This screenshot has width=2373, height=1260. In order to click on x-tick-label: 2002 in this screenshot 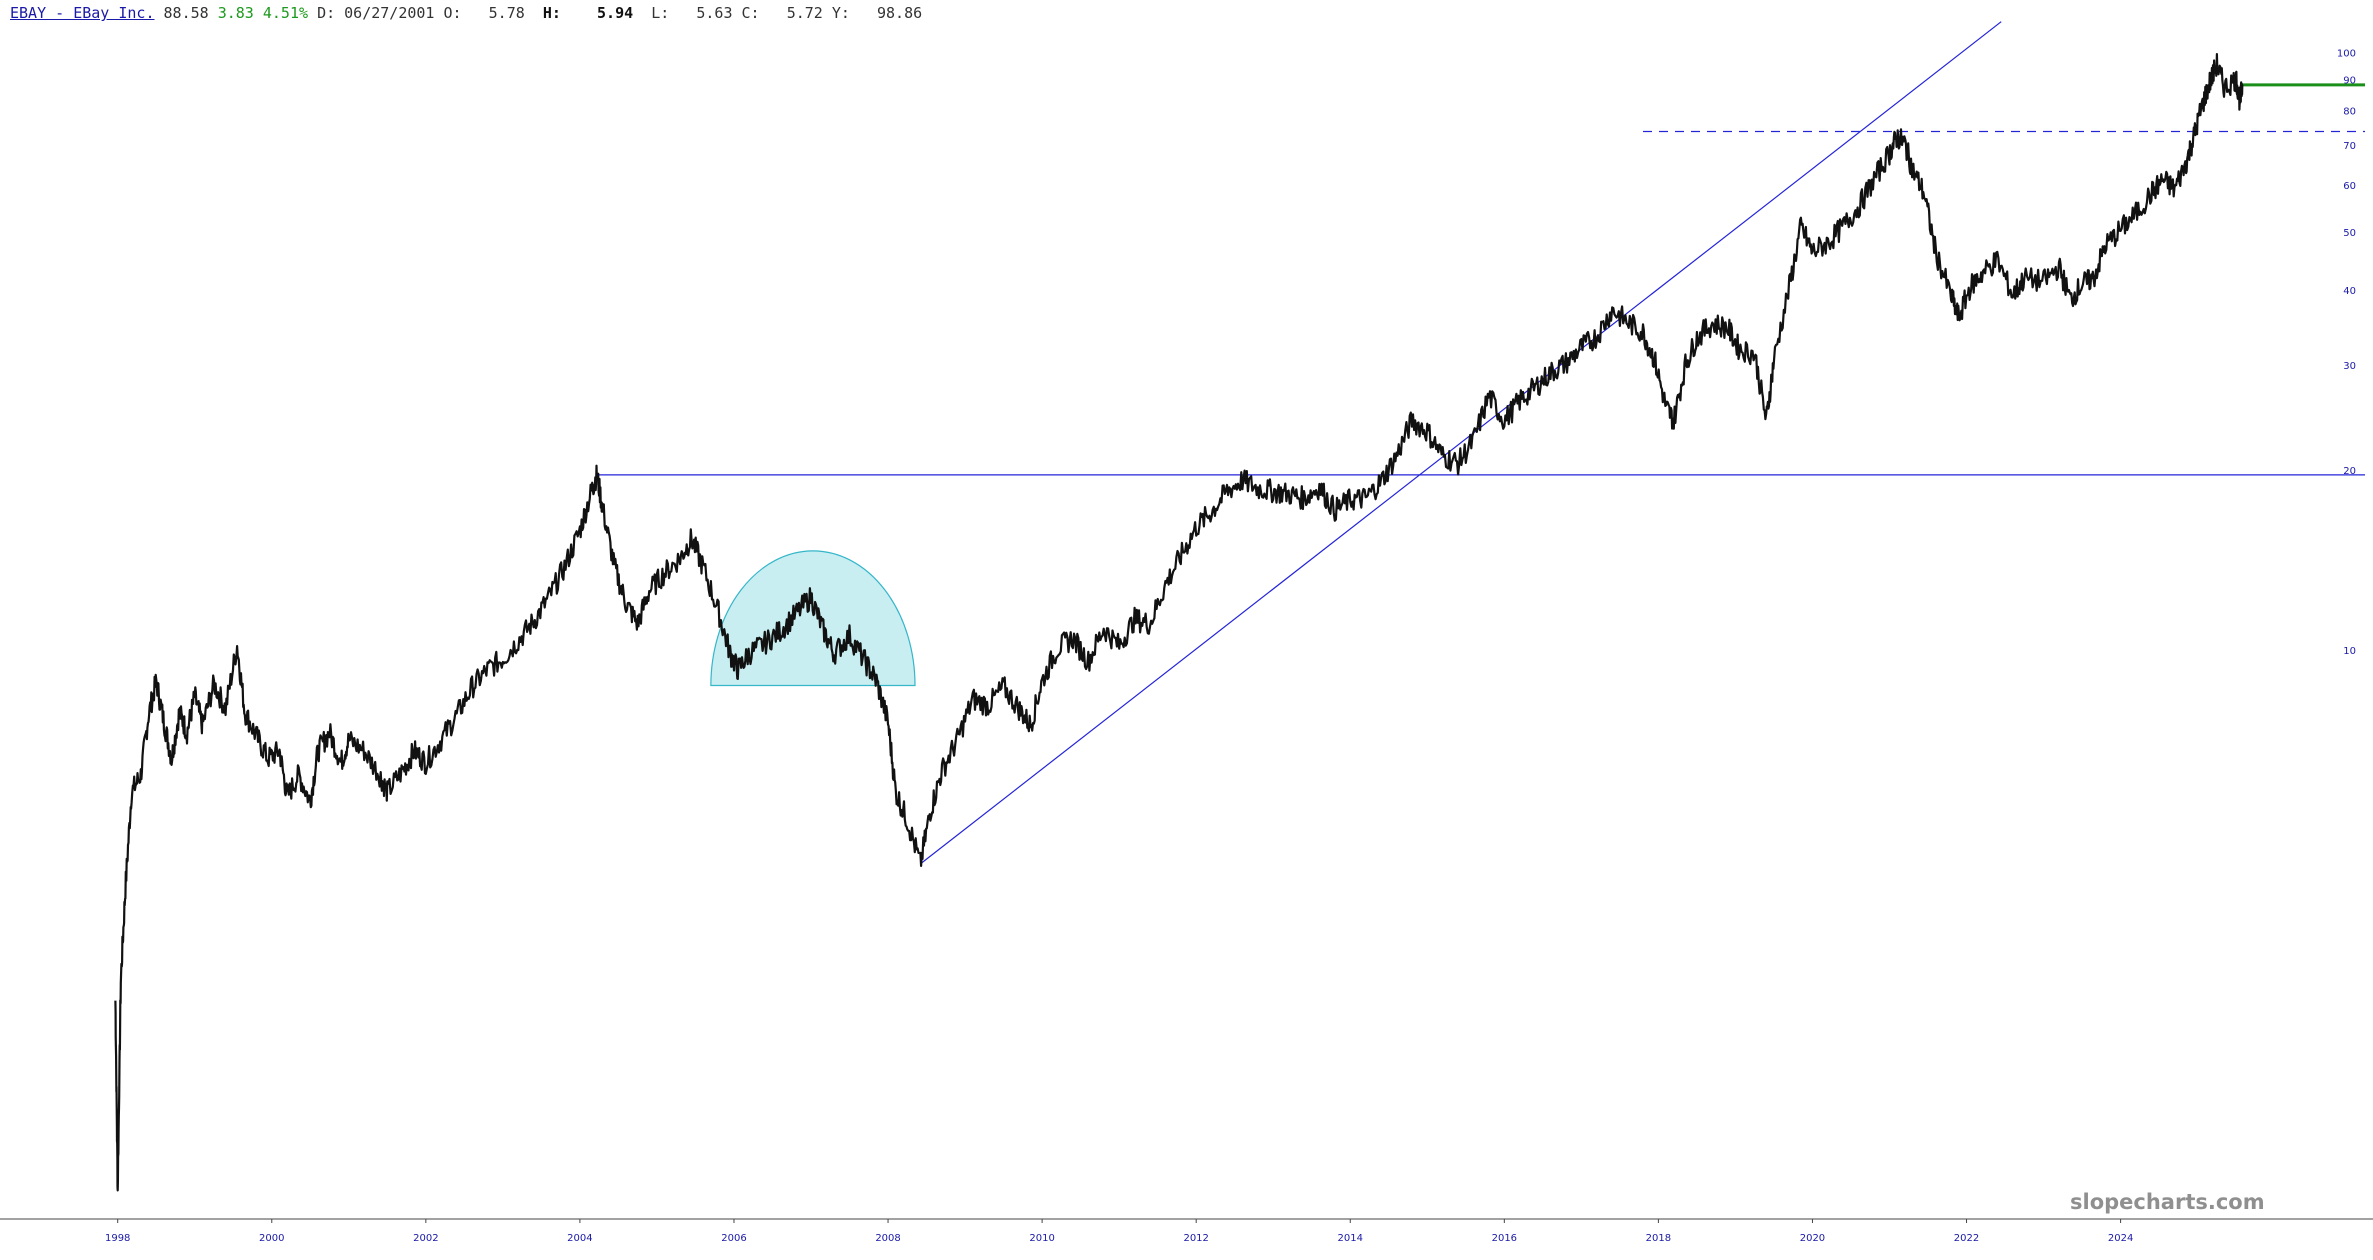, I will do `click(425, 1238)`.